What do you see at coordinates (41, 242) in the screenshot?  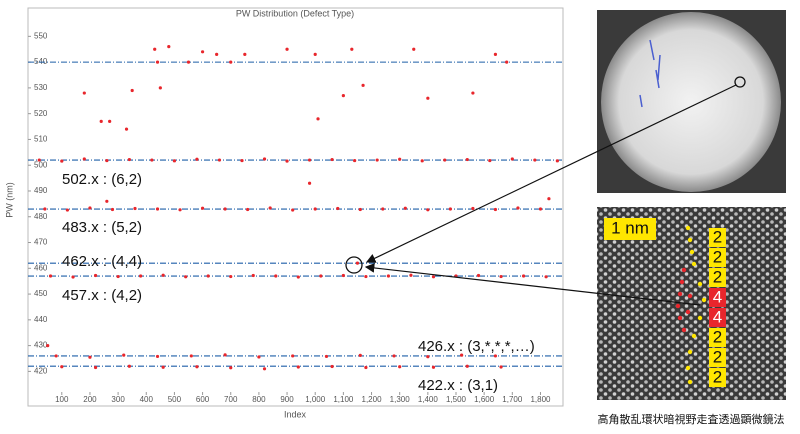 I see `y-tick-label: 470` at bounding box center [41, 242].